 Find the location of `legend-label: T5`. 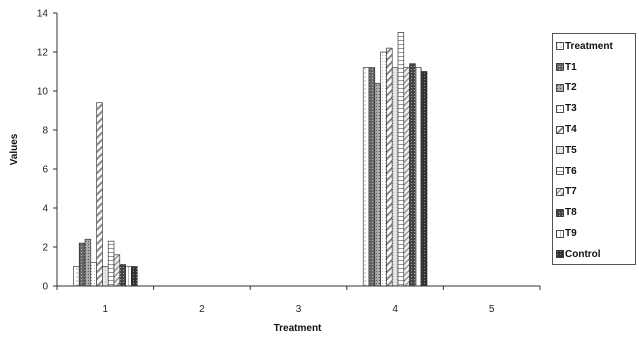

legend-label: T5 is located at coordinates (571, 150).